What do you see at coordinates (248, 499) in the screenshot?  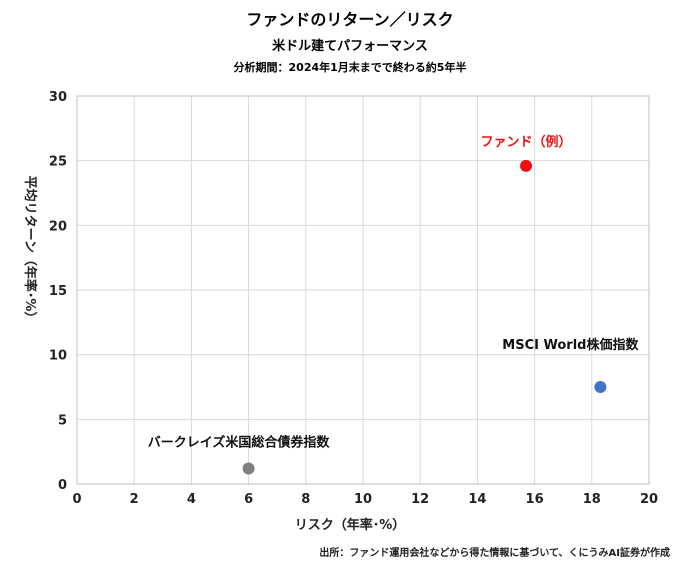 I see `x-tick-label: 6` at bounding box center [248, 499].